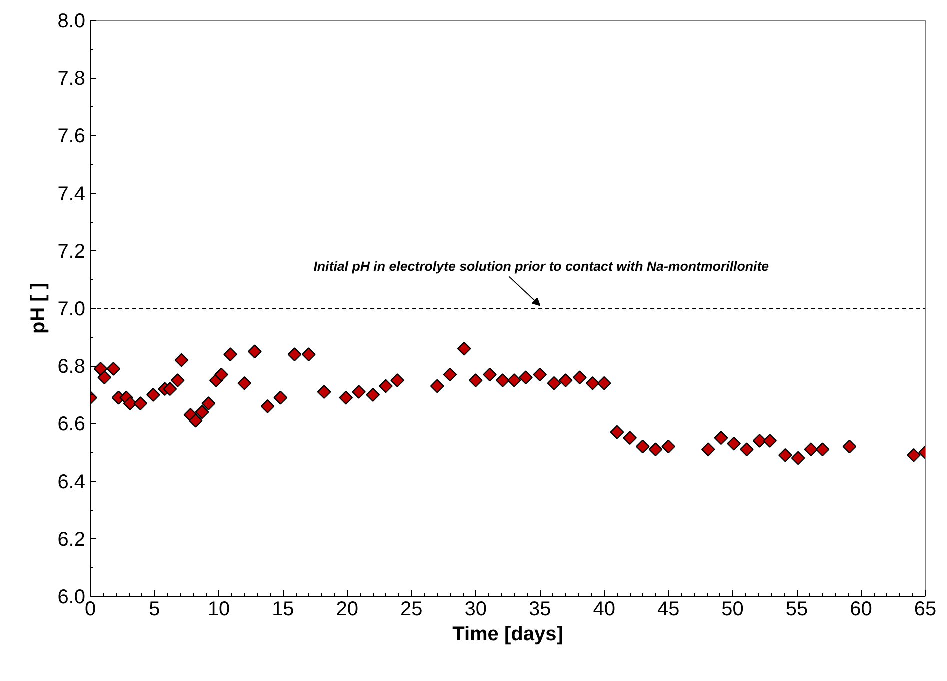 This screenshot has height=681, width=947. I want to click on y-tick-label: 7.8, so click(72, 79).